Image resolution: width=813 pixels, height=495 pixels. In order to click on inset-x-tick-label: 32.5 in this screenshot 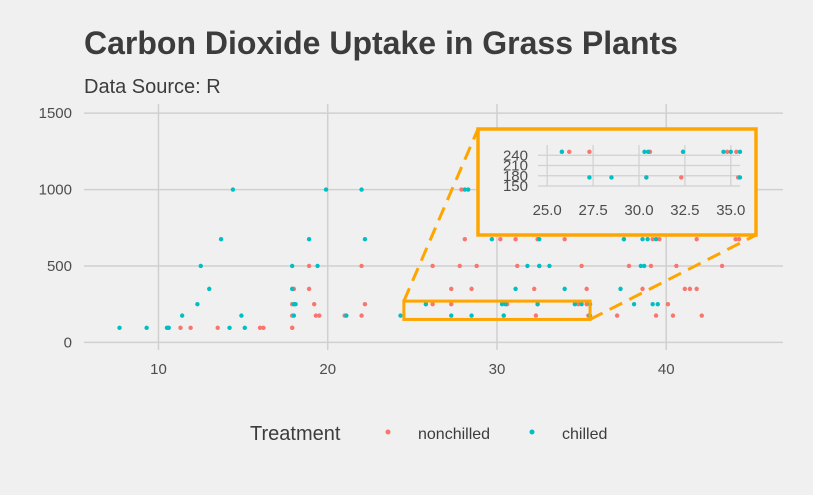, I will do `click(684, 210)`.